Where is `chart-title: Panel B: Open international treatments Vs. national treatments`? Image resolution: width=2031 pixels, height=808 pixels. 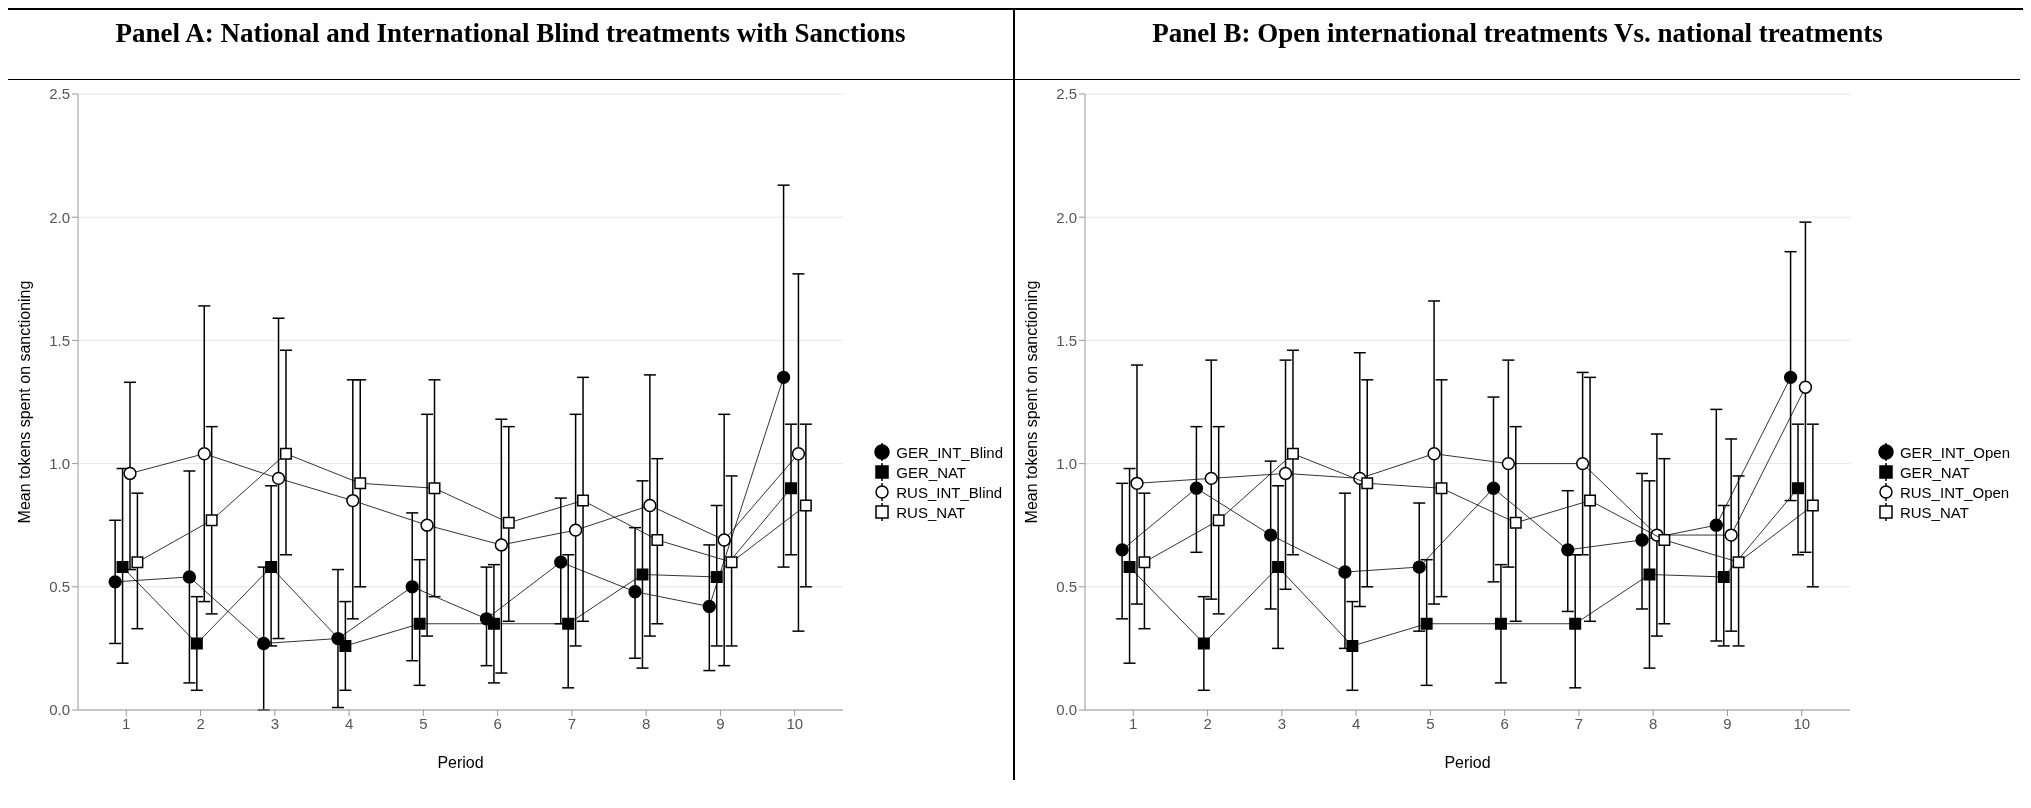
chart-title: Panel B: Open international treatments Vs. national treatments is located at coordinates (1517, 45).